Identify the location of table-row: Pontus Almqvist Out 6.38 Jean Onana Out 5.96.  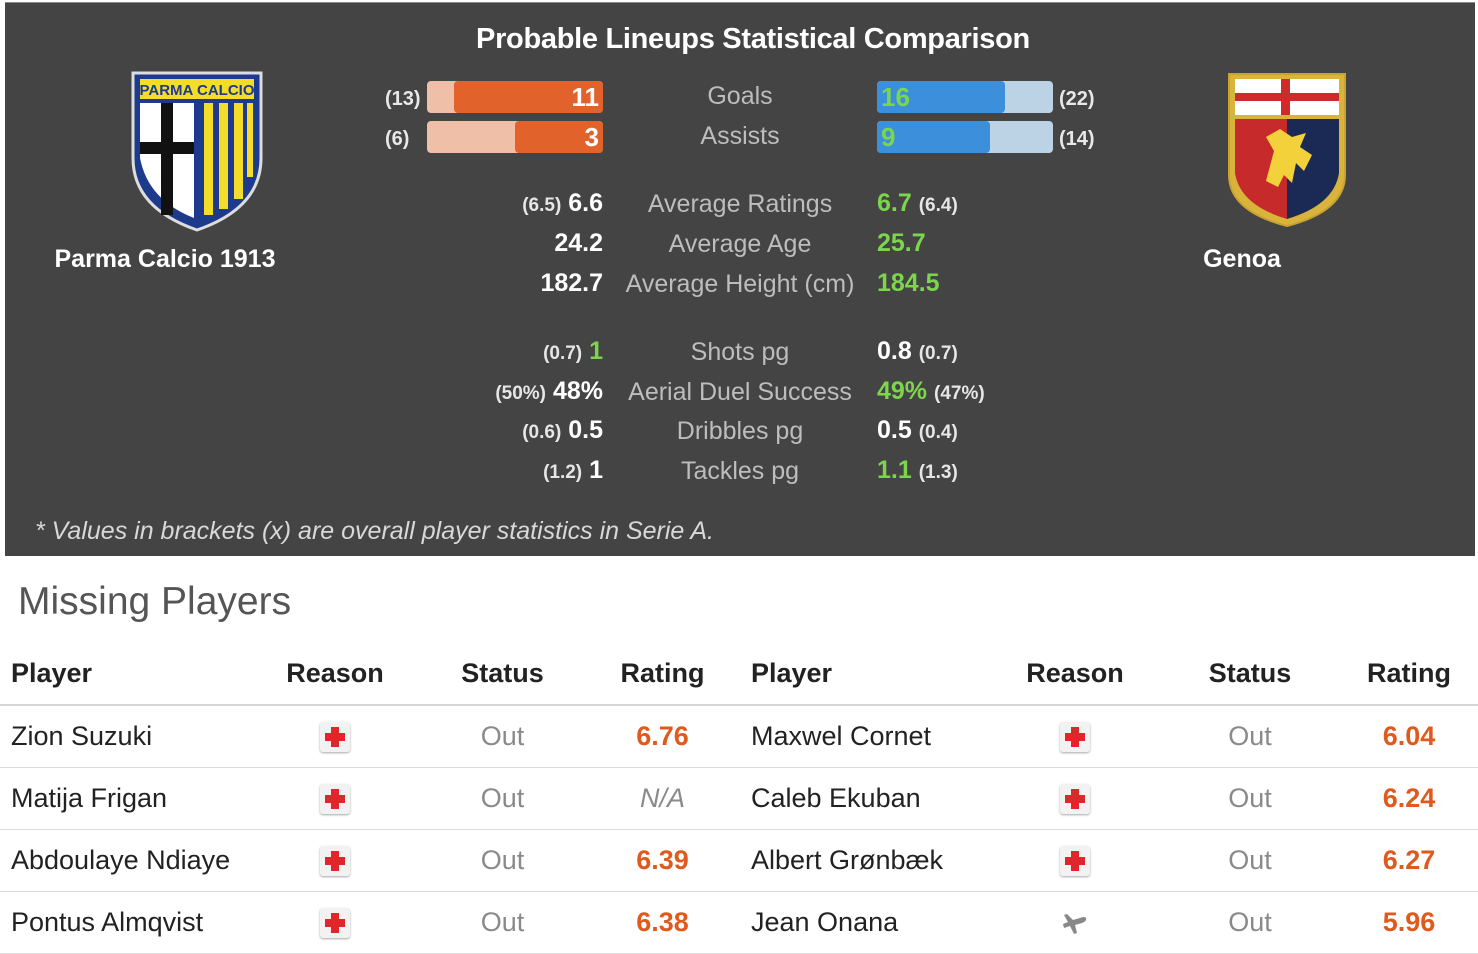
(739, 922).